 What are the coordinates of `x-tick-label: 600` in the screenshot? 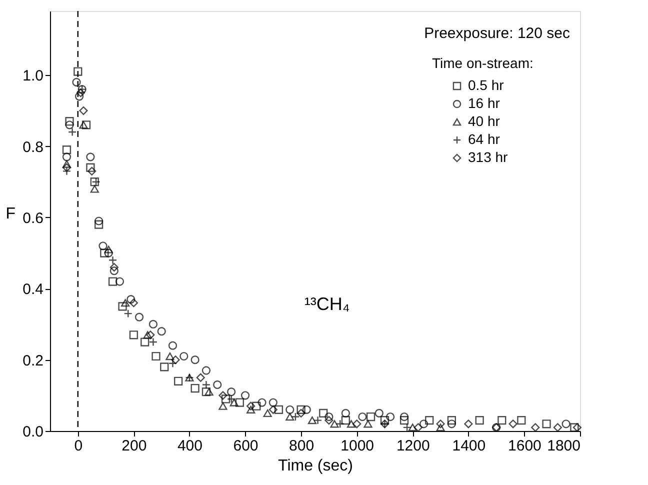 It's located at (245, 446).